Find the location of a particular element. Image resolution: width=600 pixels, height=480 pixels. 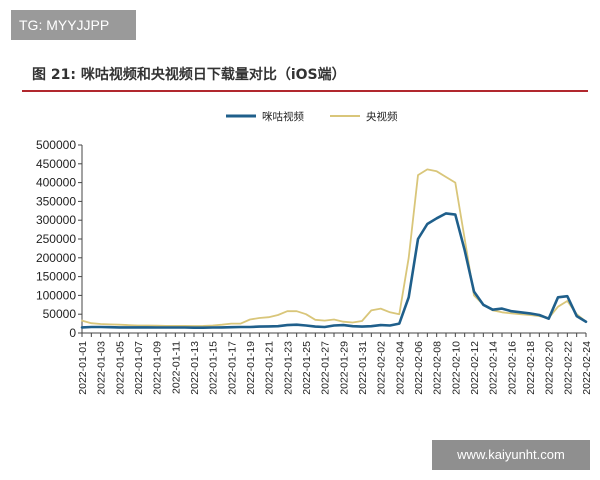

x-tick-label: 2022-02-20 is located at coordinates (550, 368).